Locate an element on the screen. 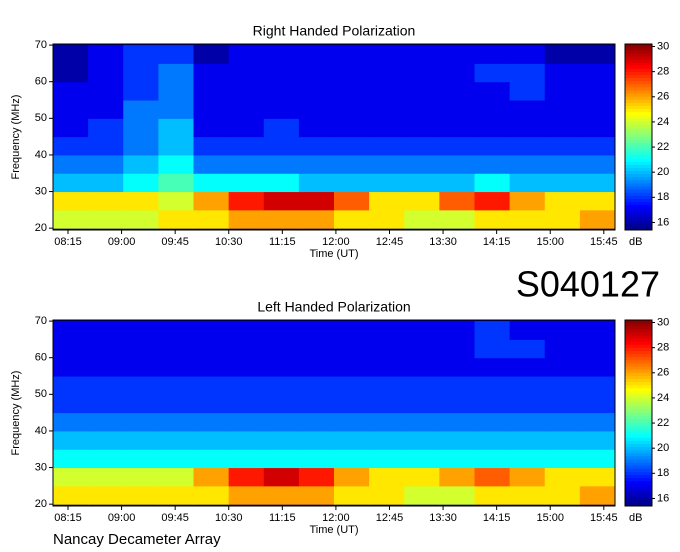  y-tick-label: 40 is located at coordinates (41, 155).